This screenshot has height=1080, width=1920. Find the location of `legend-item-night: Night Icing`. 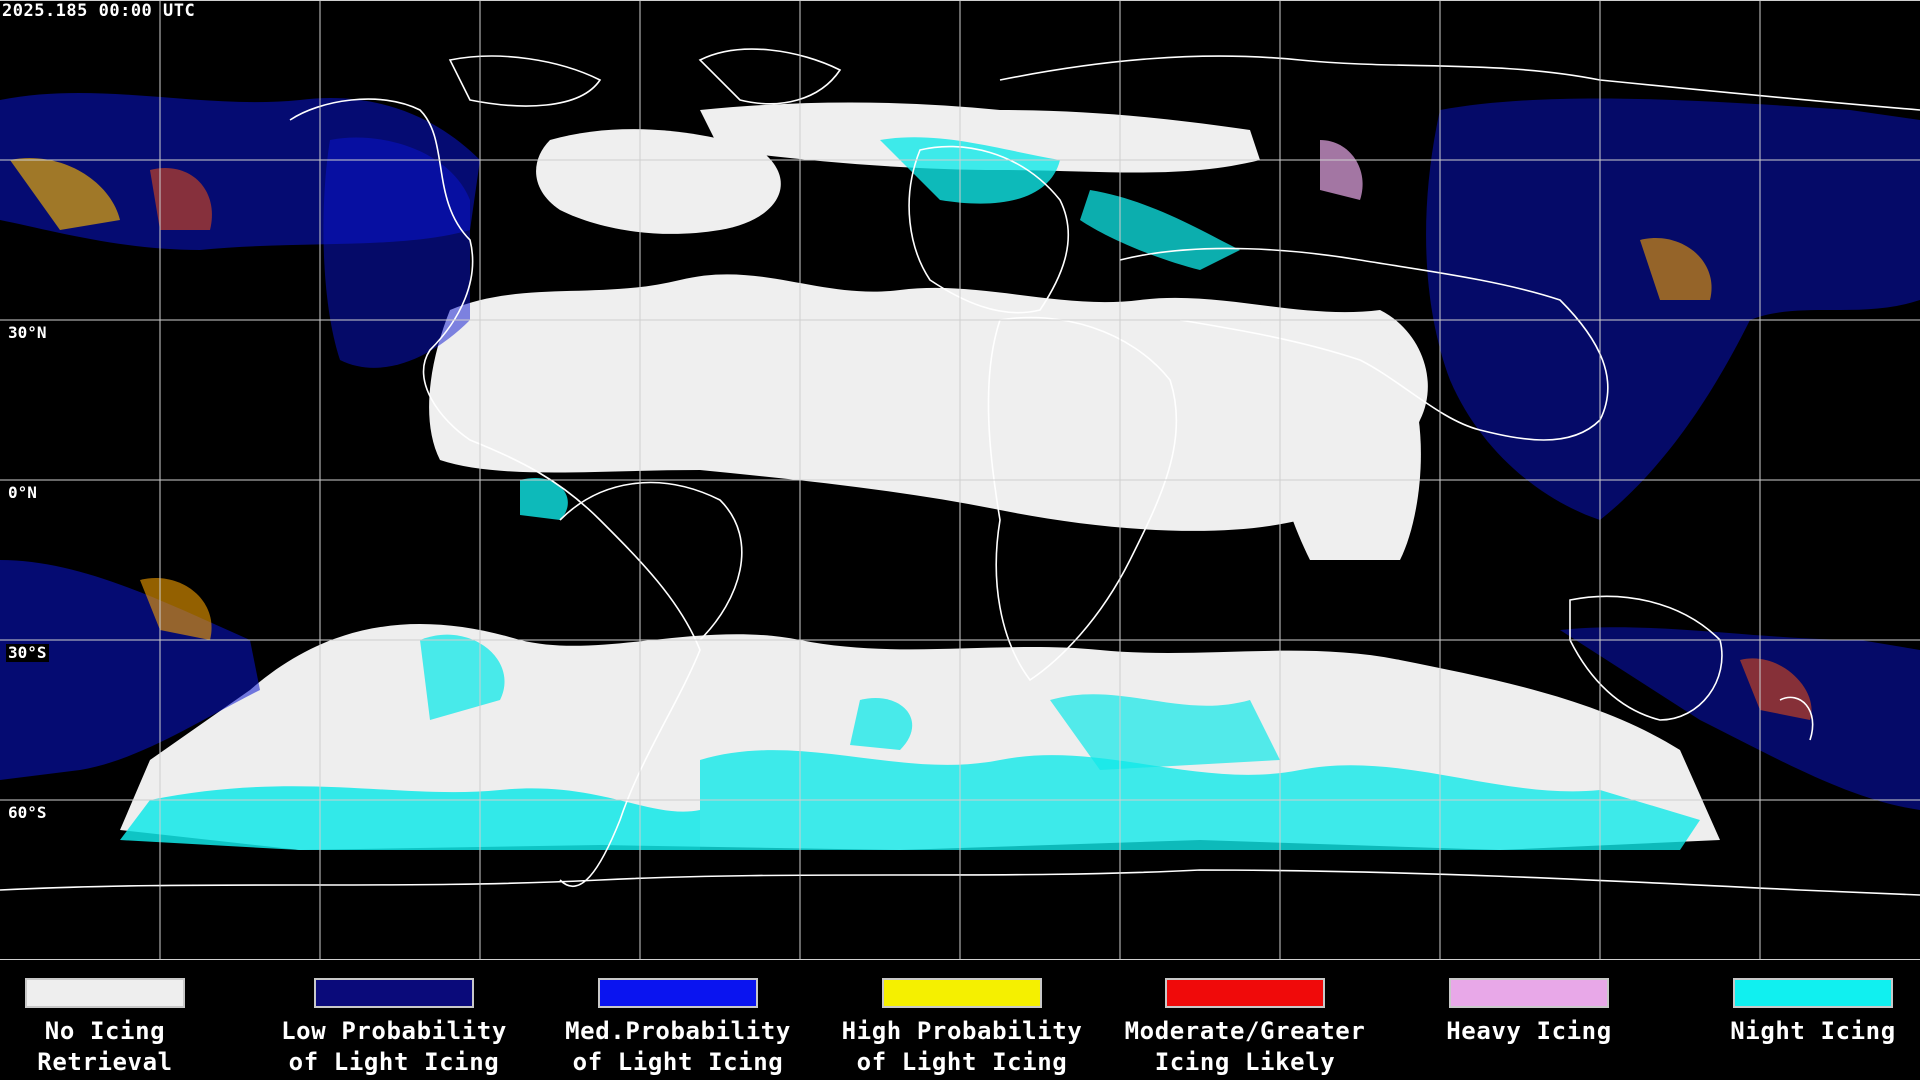

legend-item-night: Night Icing is located at coordinates (1799, 1012).